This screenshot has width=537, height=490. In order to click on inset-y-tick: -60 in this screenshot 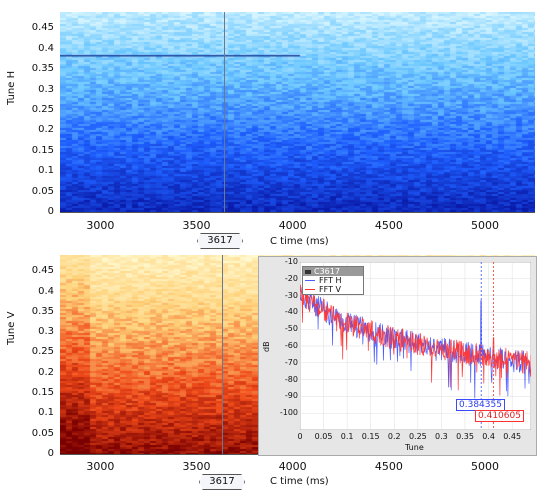, I will do `click(291, 345)`.